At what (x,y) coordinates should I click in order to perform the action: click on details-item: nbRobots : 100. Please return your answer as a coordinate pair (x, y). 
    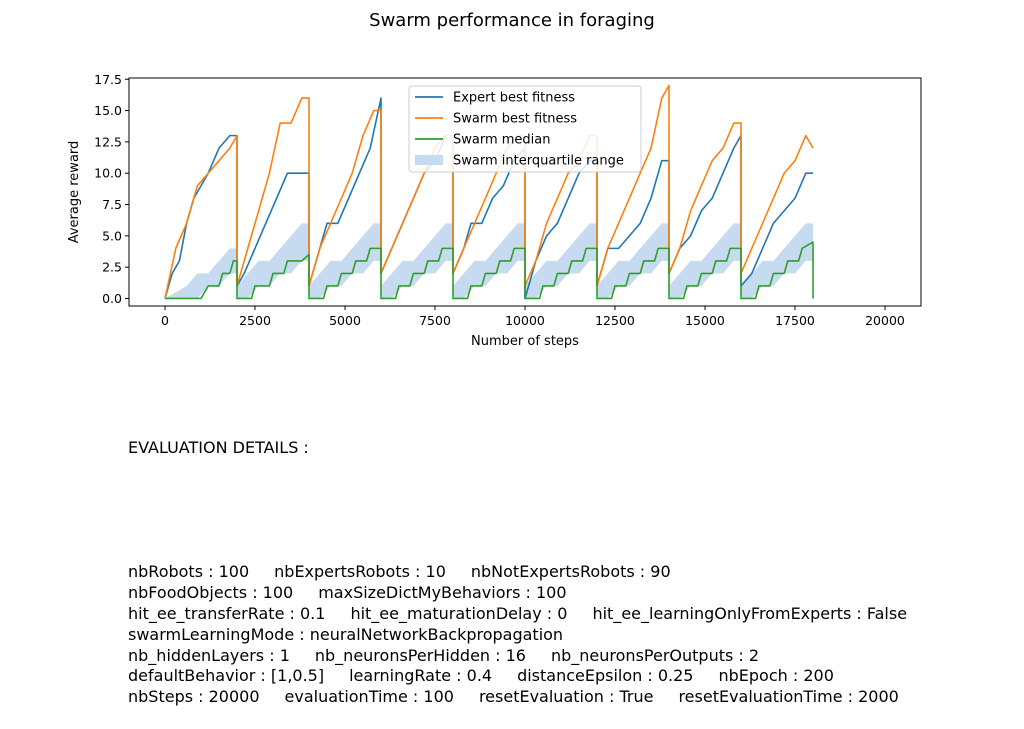
    Looking at the image, I should click on (189, 572).